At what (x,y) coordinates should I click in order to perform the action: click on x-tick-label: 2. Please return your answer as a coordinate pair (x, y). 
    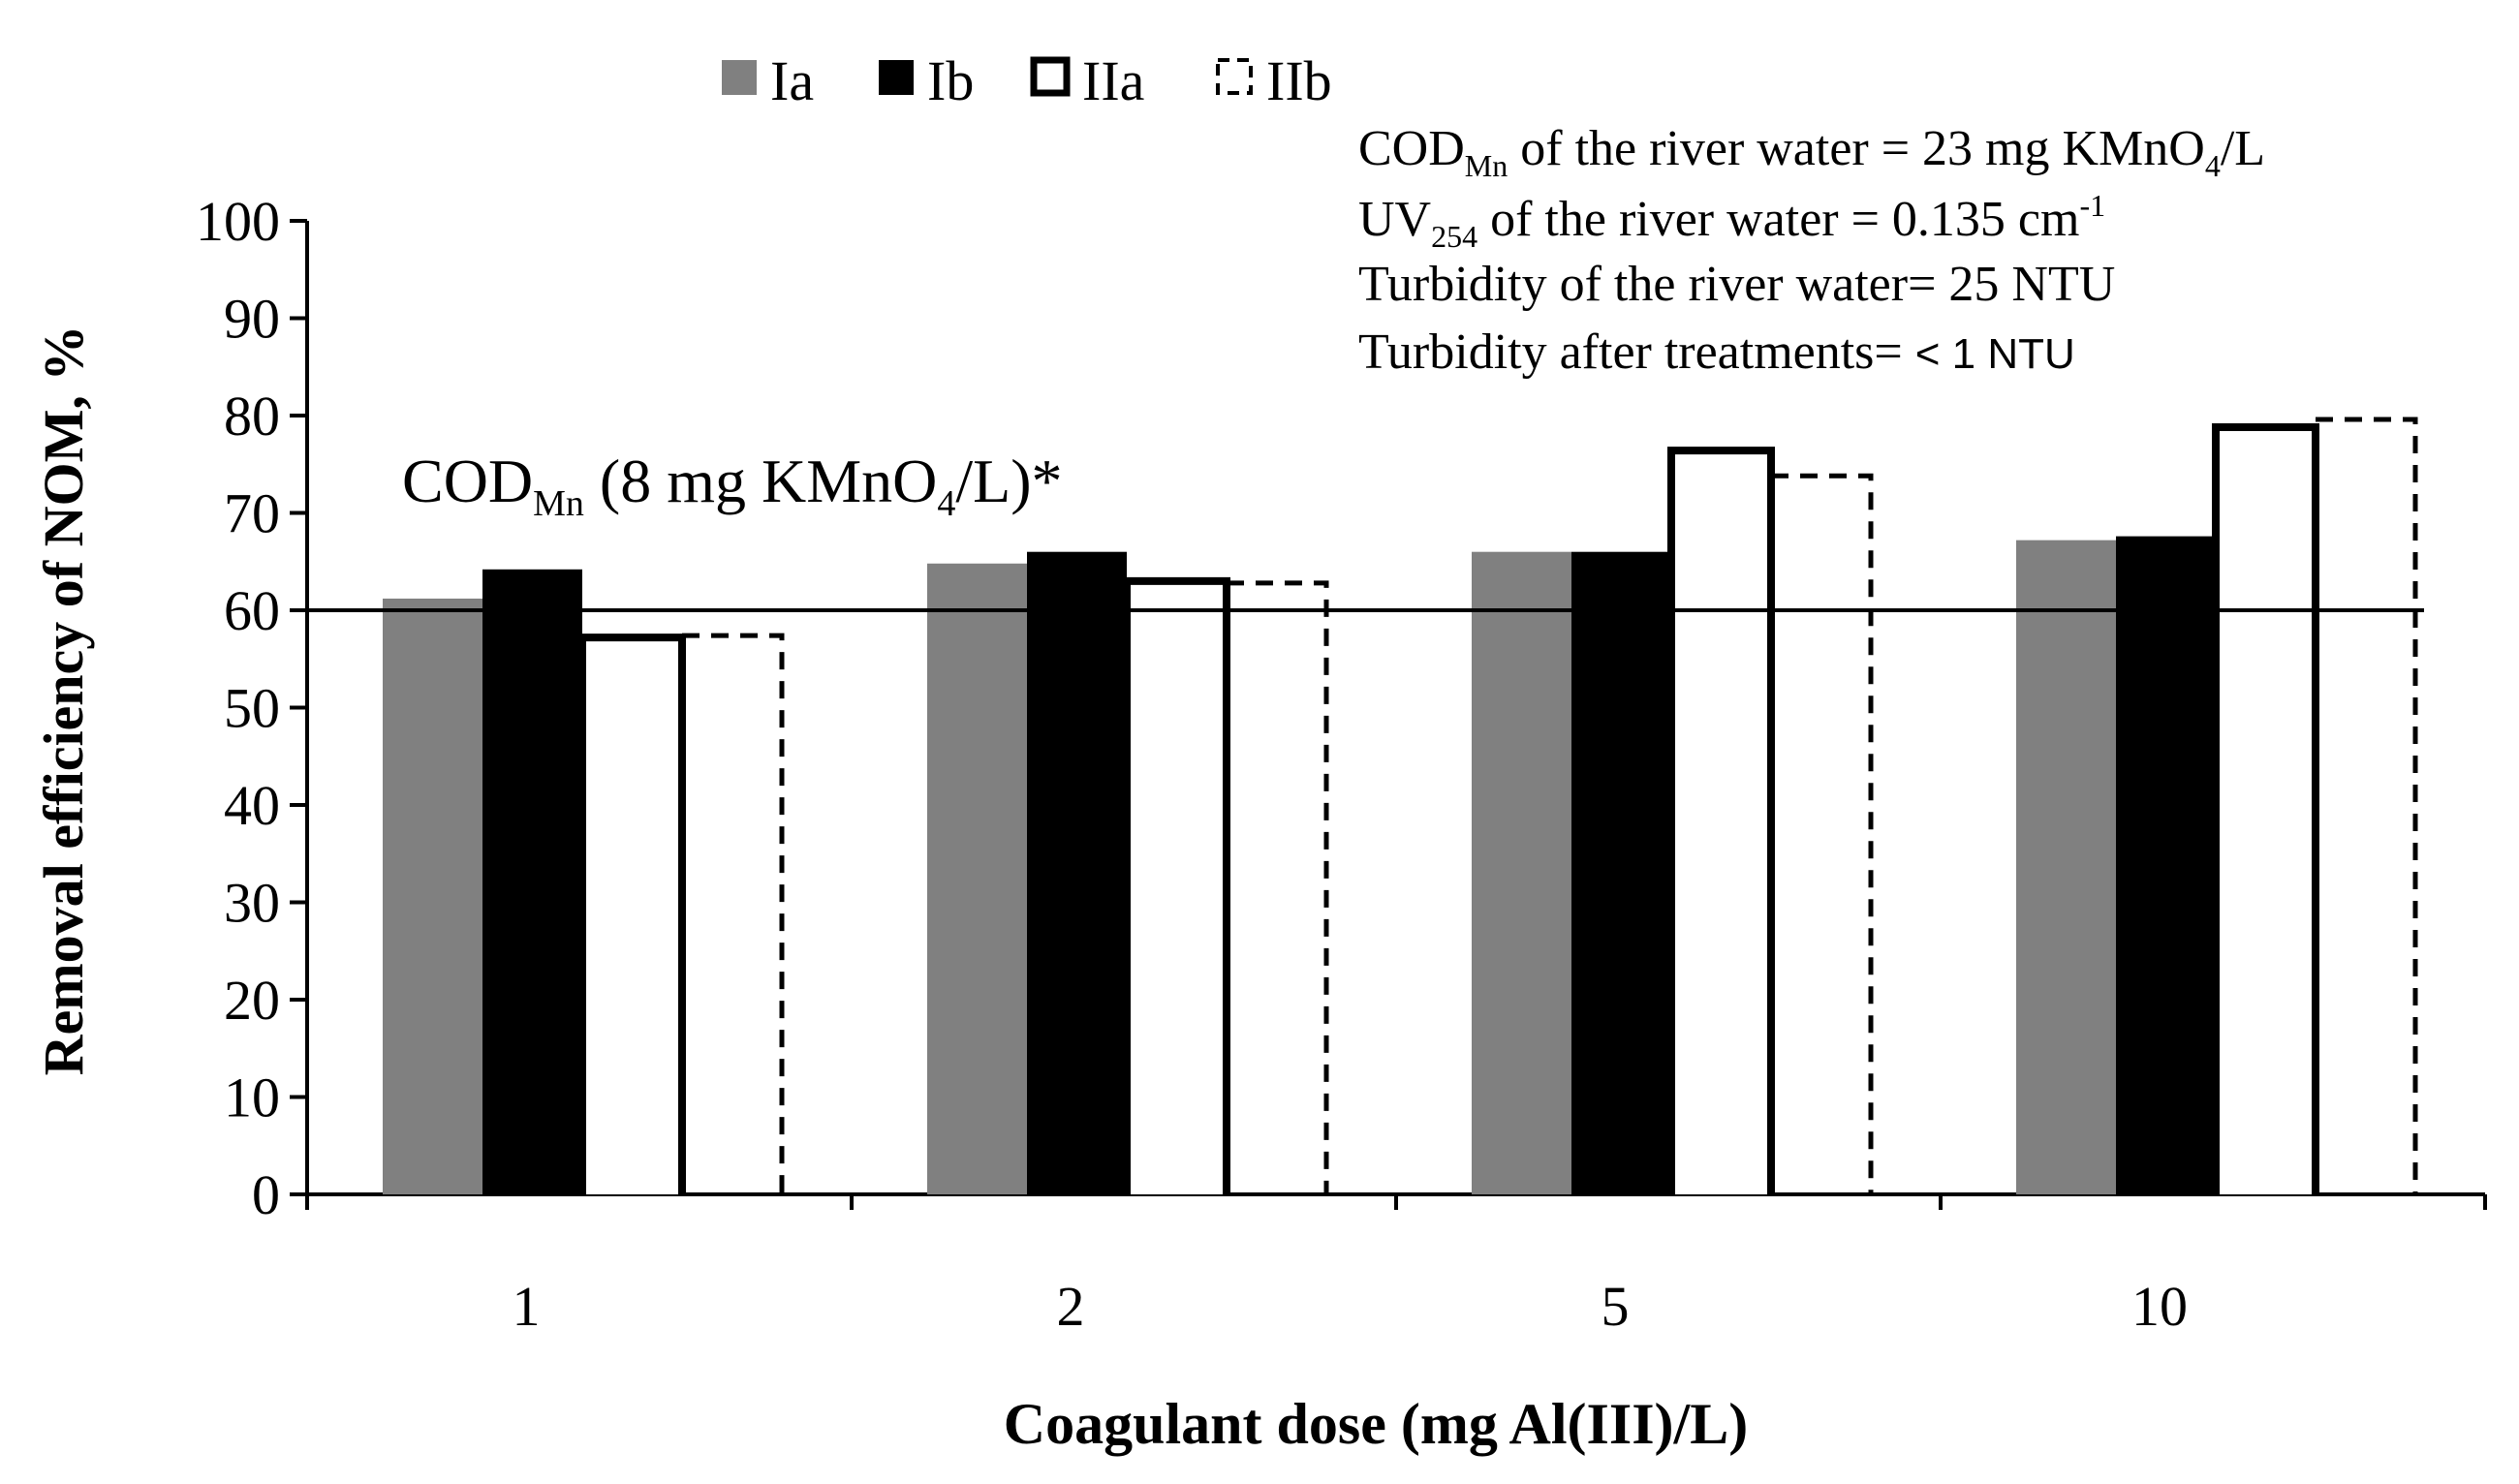
    Looking at the image, I should click on (1071, 1306).